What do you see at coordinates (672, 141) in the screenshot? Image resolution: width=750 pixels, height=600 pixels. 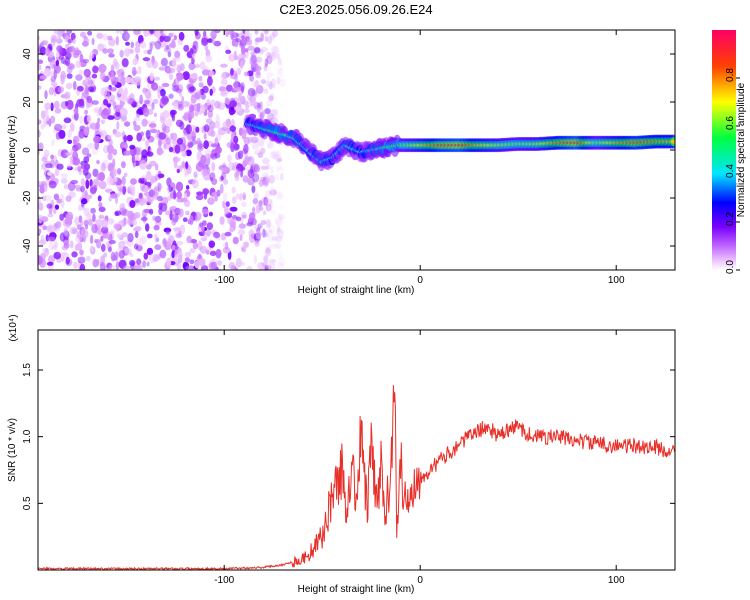 I see `ridge-core` at bounding box center [672, 141].